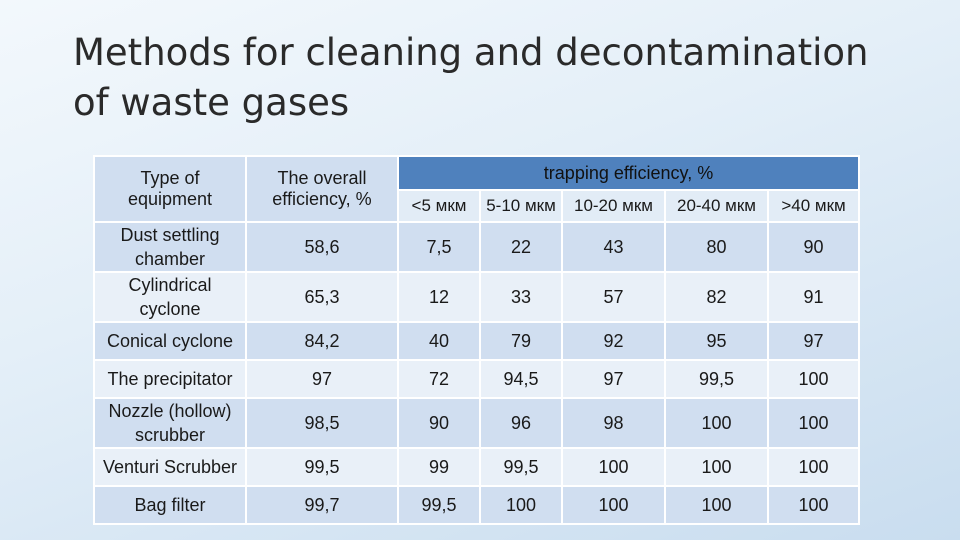 The image size is (960, 540). I want to click on efficiency-cell: 91, so click(813, 297).